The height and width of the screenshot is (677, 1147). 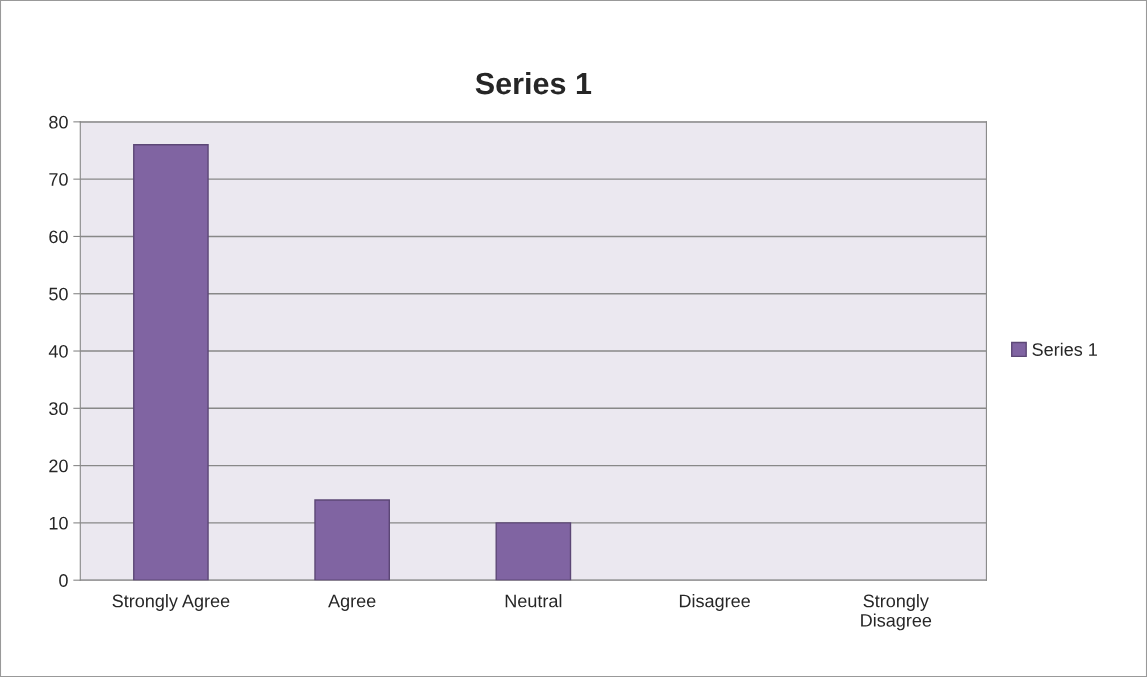 What do you see at coordinates (58, 122) in the screenshot?
I see `y-tick-label: 80` at bounding box center [58, 122].